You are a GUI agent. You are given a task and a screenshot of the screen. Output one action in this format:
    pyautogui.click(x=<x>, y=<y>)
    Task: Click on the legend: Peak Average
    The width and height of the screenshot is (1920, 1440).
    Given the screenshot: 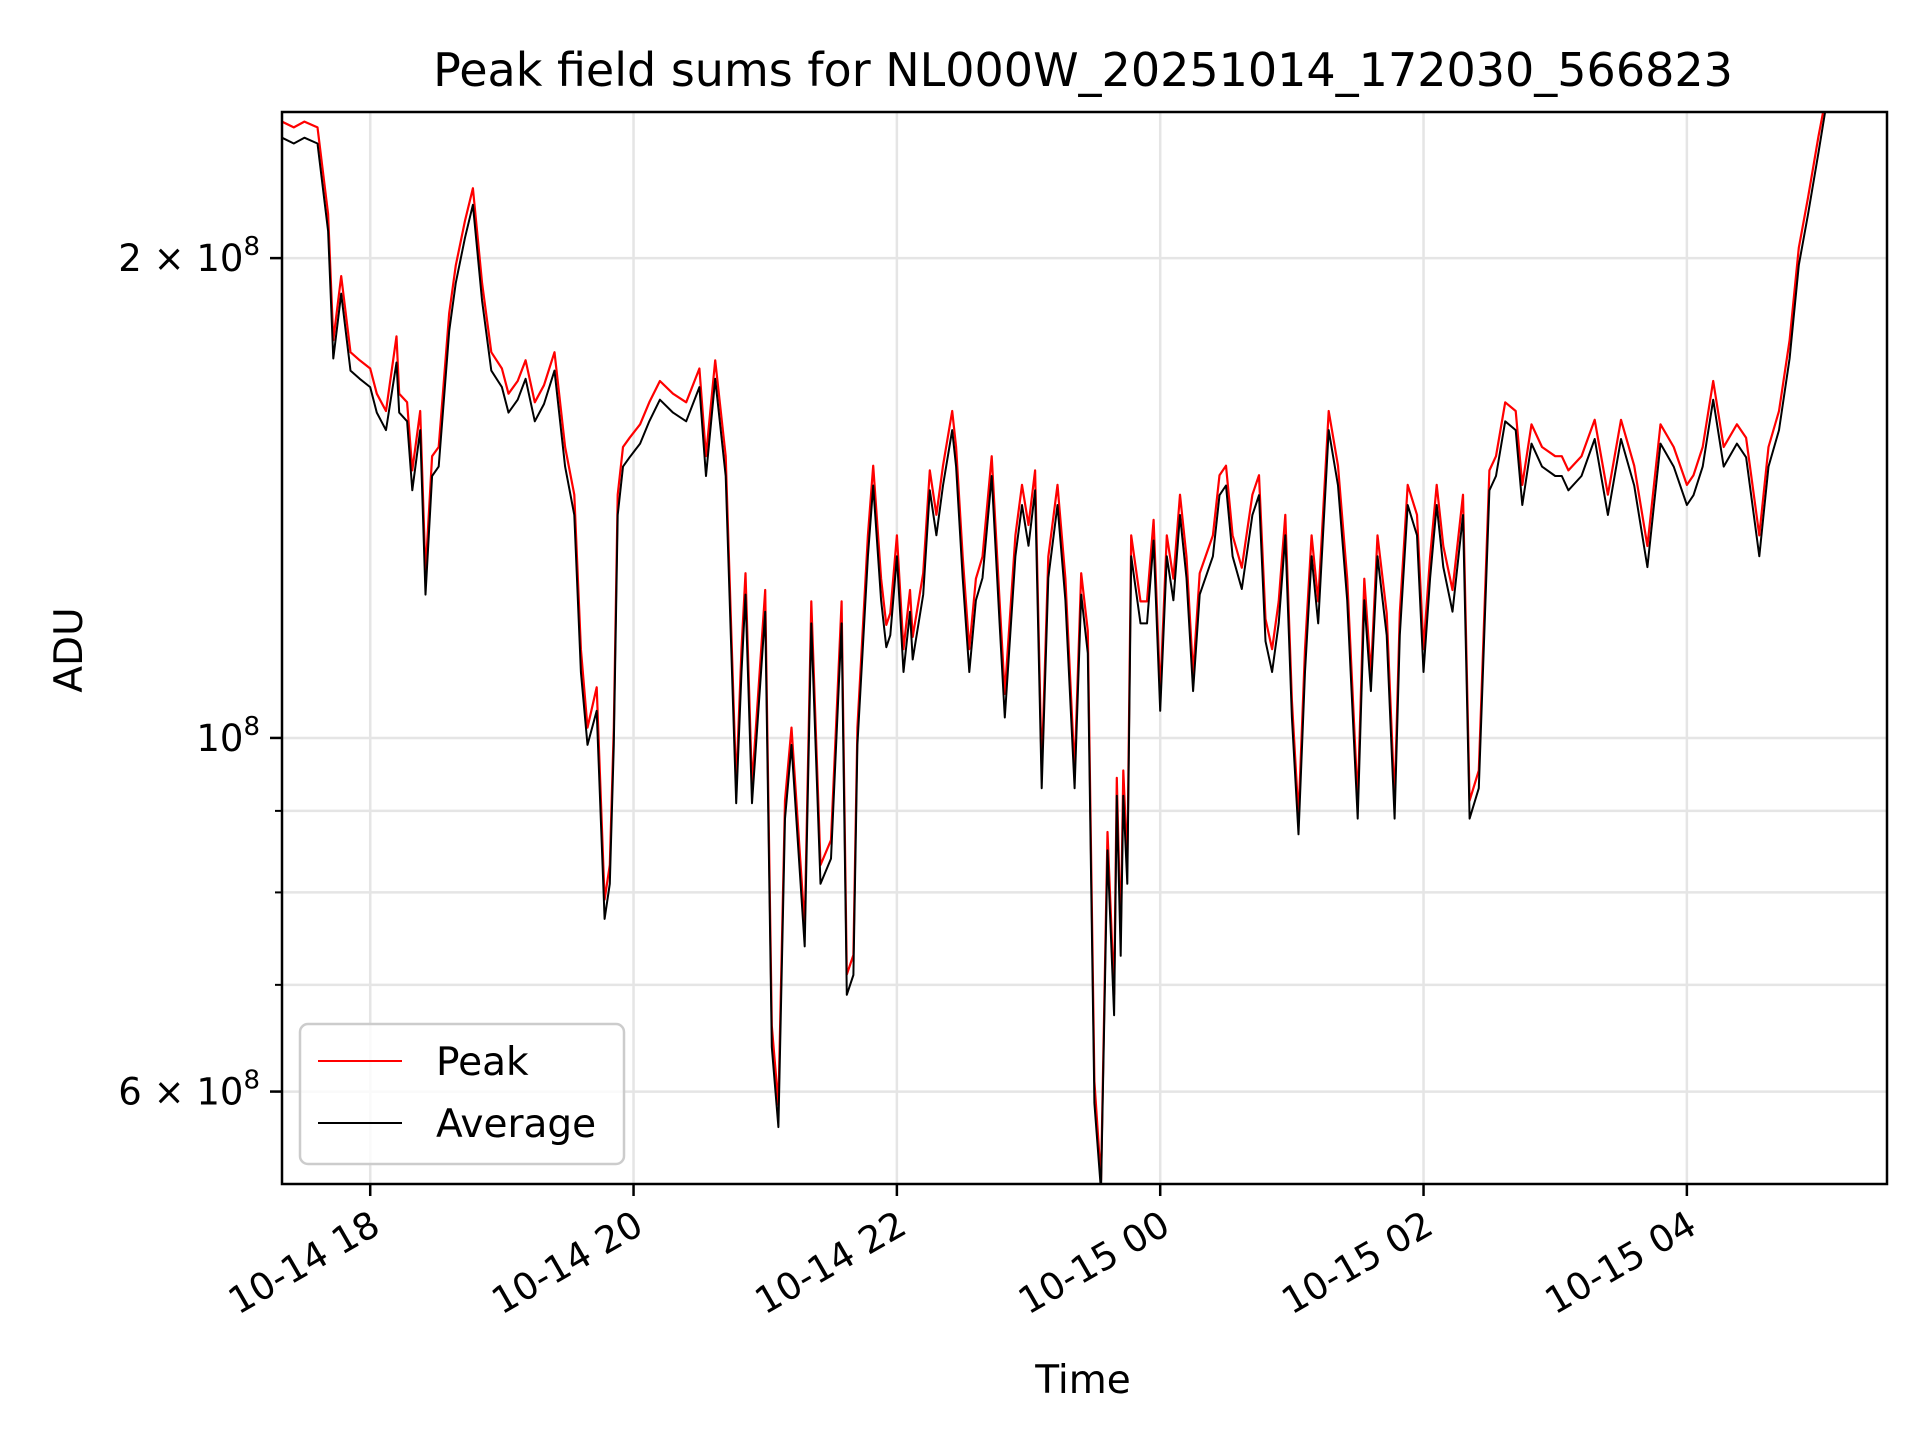 What is the action you would take?
    pyautogui.click(x=462, y=1094)
    